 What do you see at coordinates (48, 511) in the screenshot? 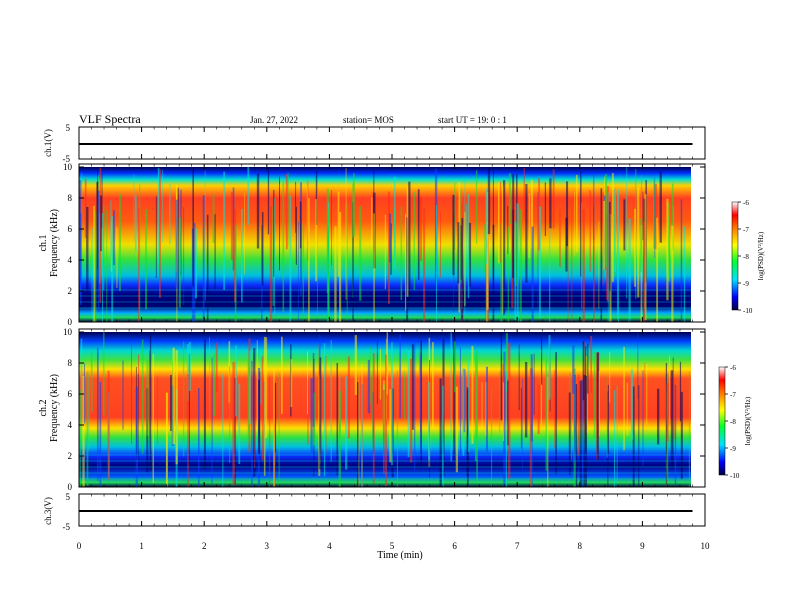
I see `ch3-voltage-ylabel: ch.3(V)` at bounding box center [48, 511].